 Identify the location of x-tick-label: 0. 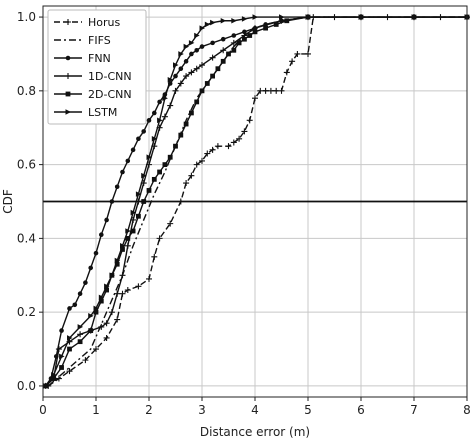
(43, 410).